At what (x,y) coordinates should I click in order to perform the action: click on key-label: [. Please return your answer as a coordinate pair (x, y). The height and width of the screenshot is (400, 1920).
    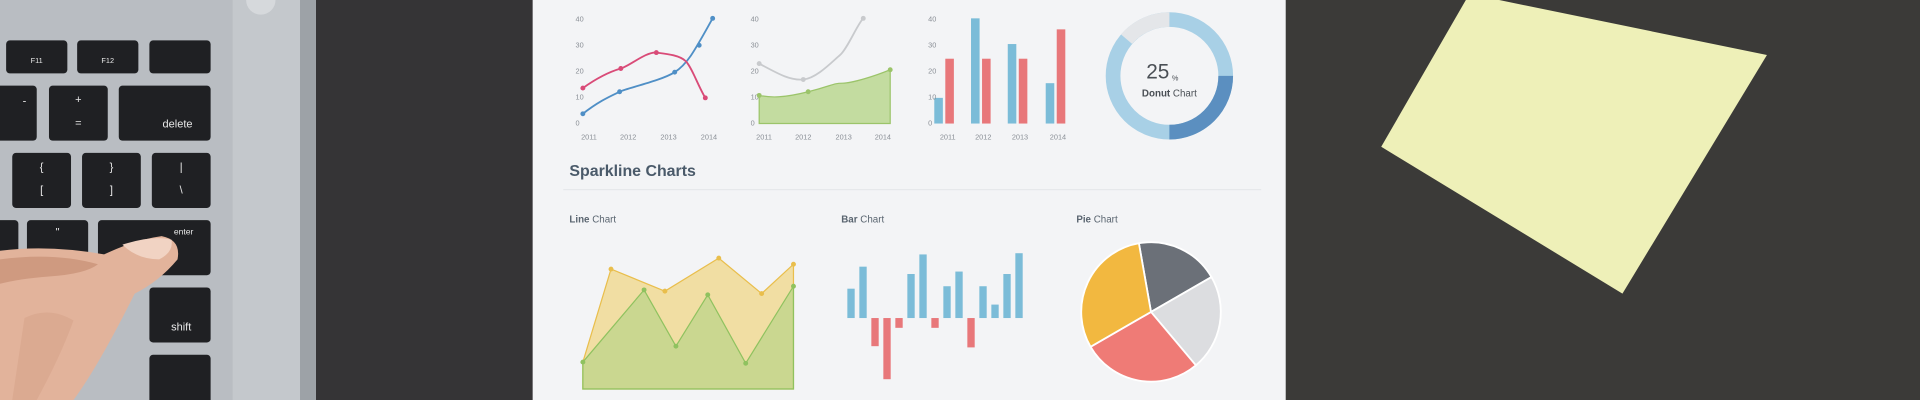
    Looking at the image, I should click on (41, 191).